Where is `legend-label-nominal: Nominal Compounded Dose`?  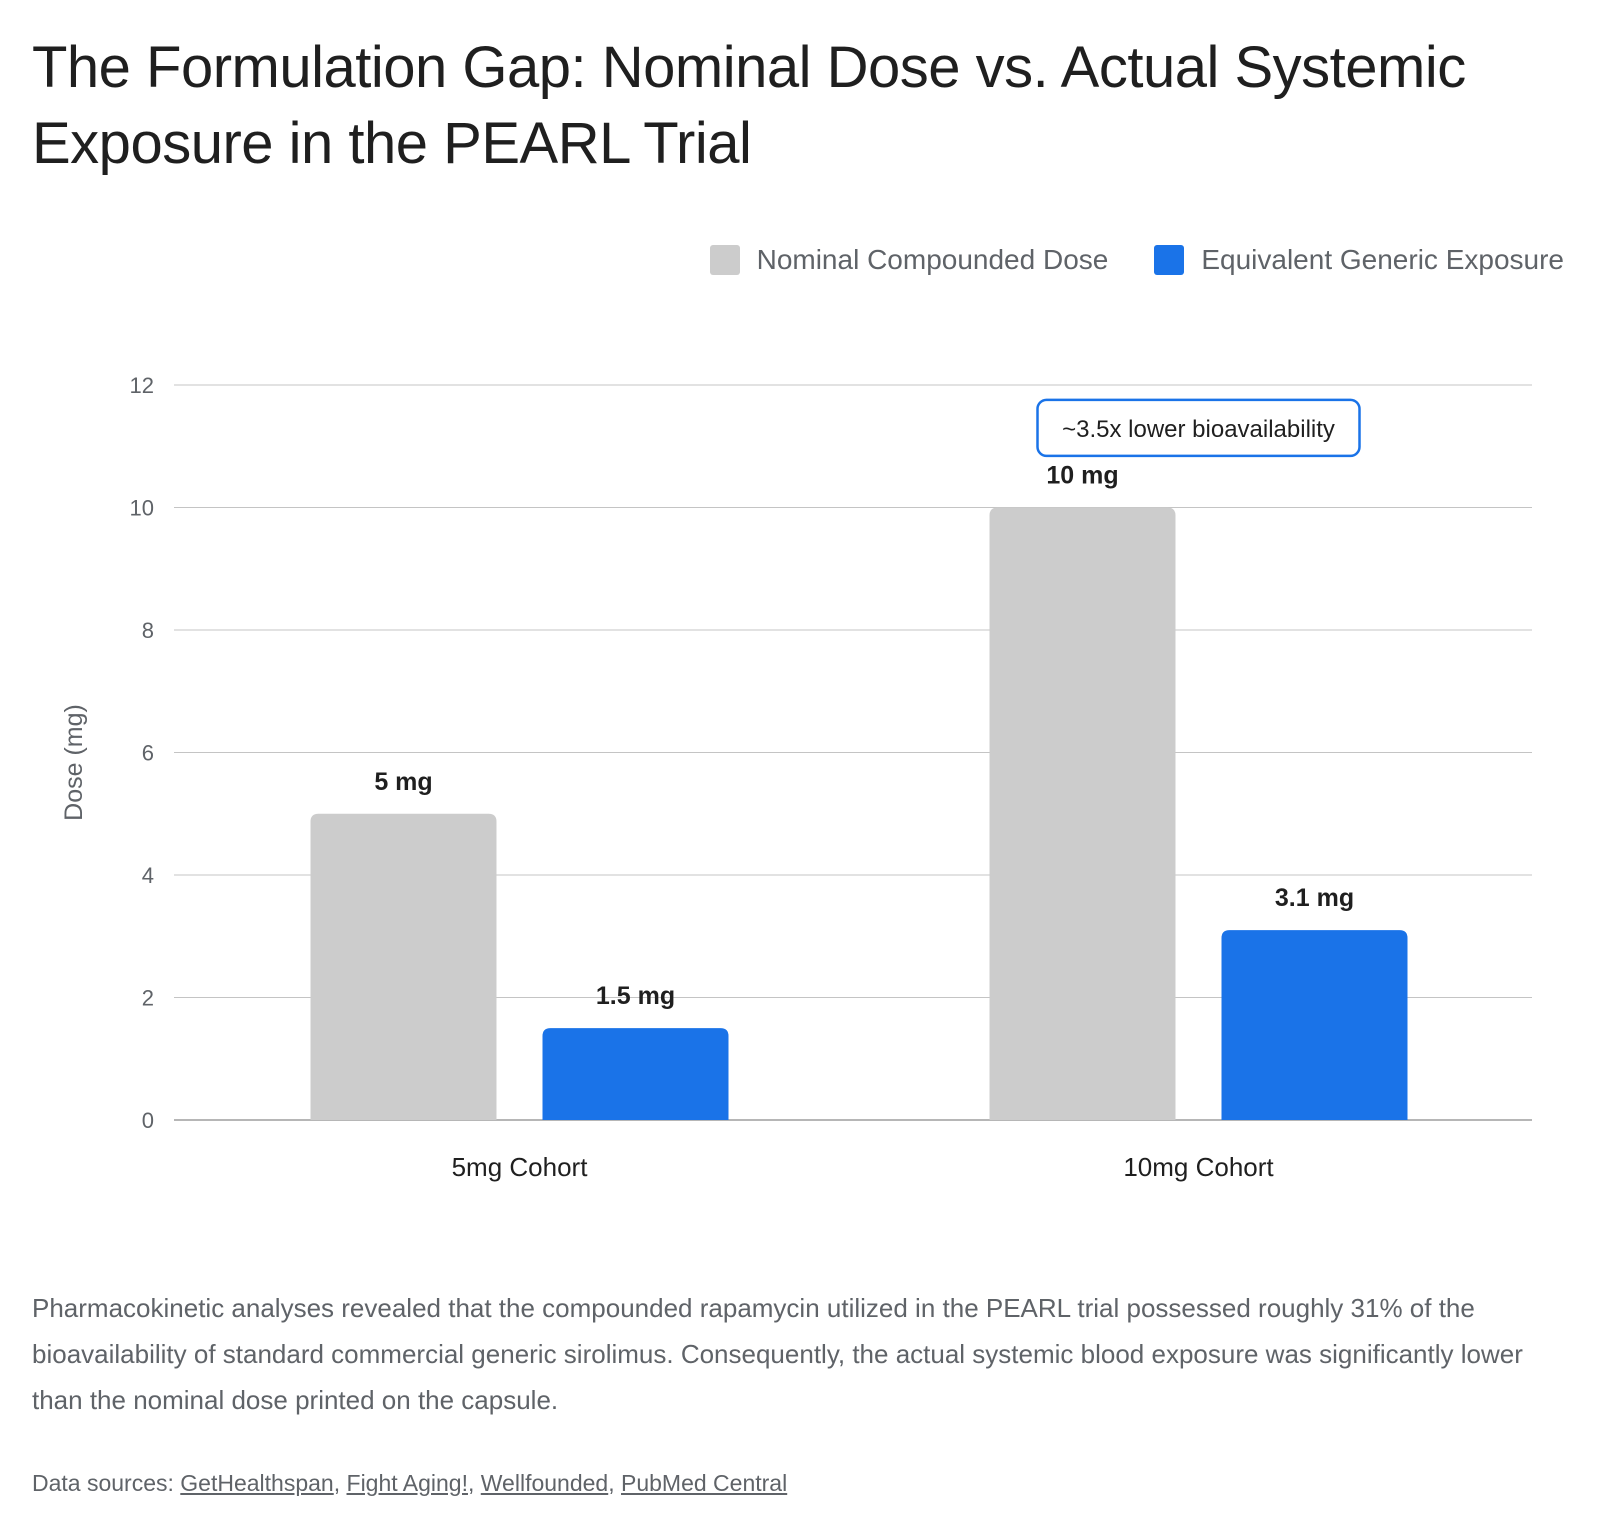
legend-label-nominal: Nominal Compounded Dose is located at coordinates (932, 259).